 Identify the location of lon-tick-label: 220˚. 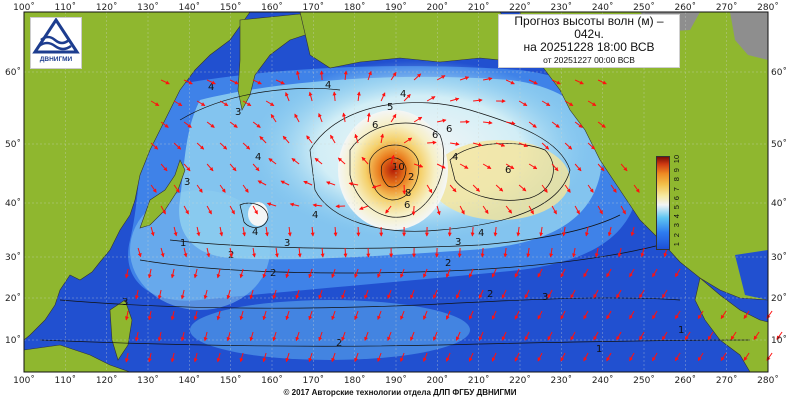
(520, 7).